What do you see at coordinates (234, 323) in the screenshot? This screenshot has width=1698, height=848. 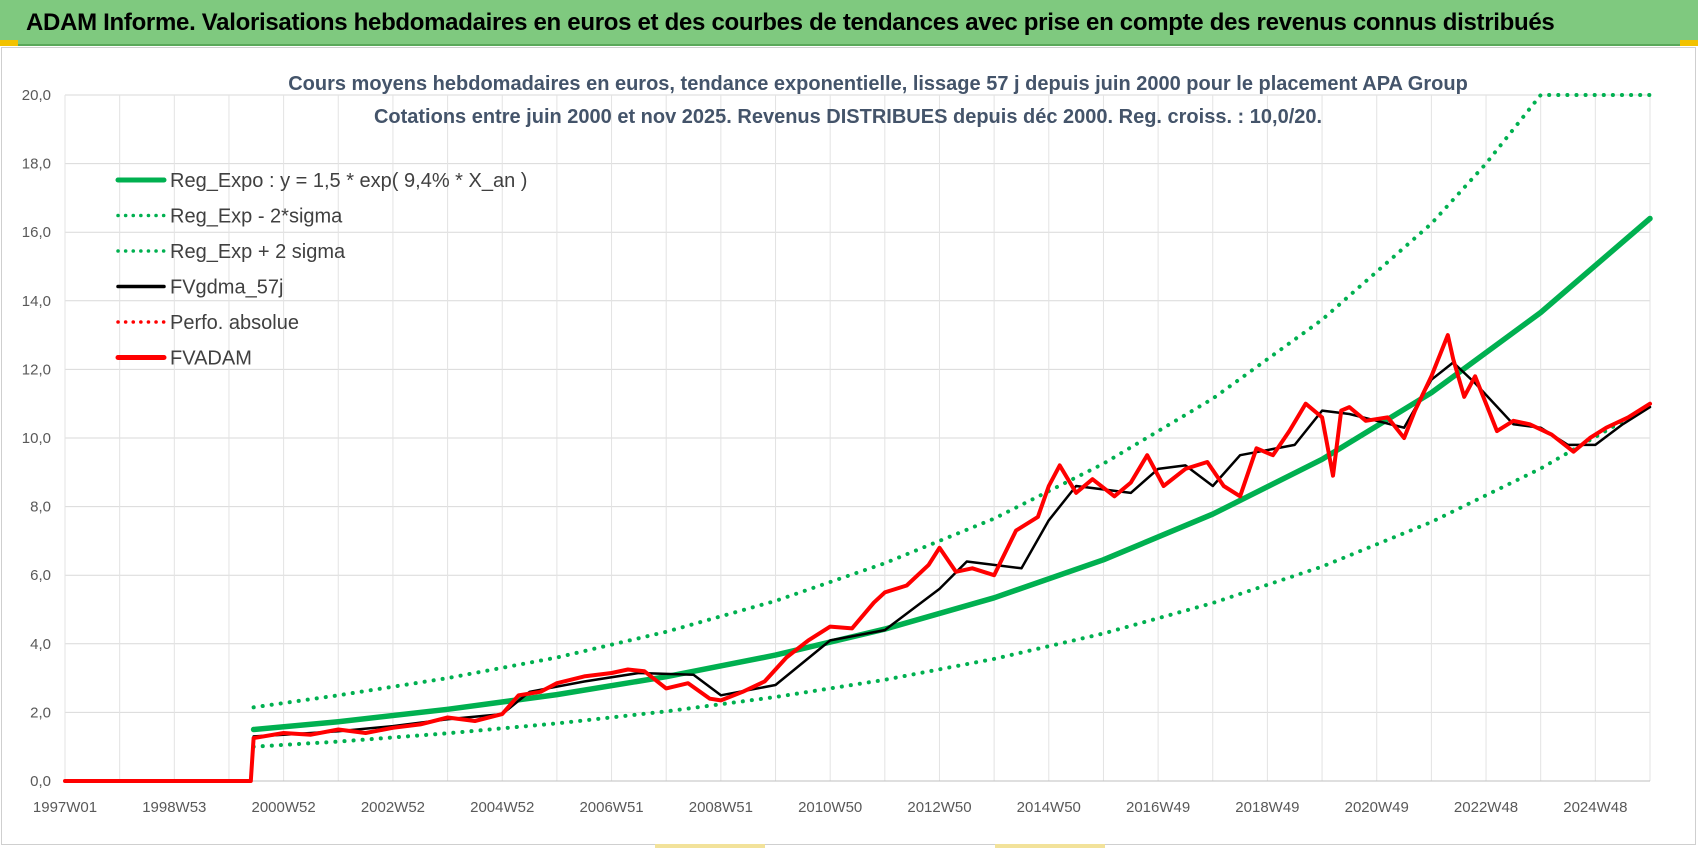 I see `legend-label: Perfo. absolue` at bounding box center [234, 323].